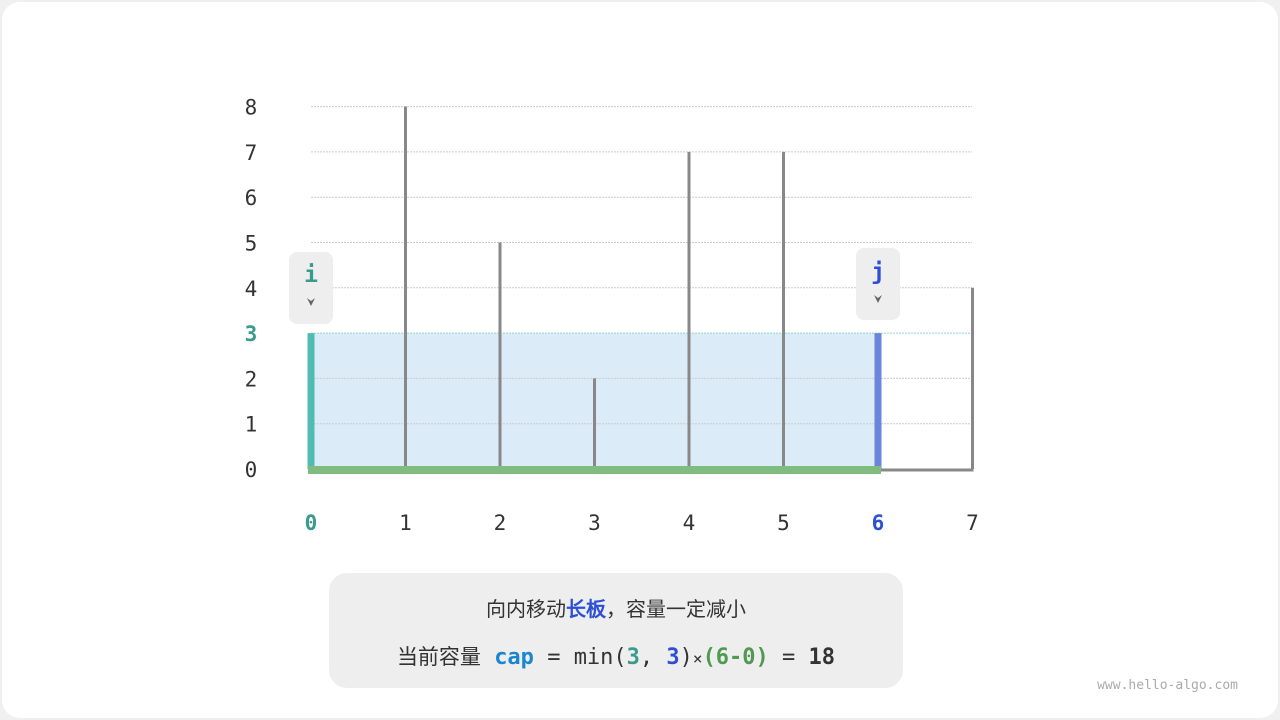 This screenshot has width=1280, height=720. I want to click on formula-a: 3, so click(633, 657).